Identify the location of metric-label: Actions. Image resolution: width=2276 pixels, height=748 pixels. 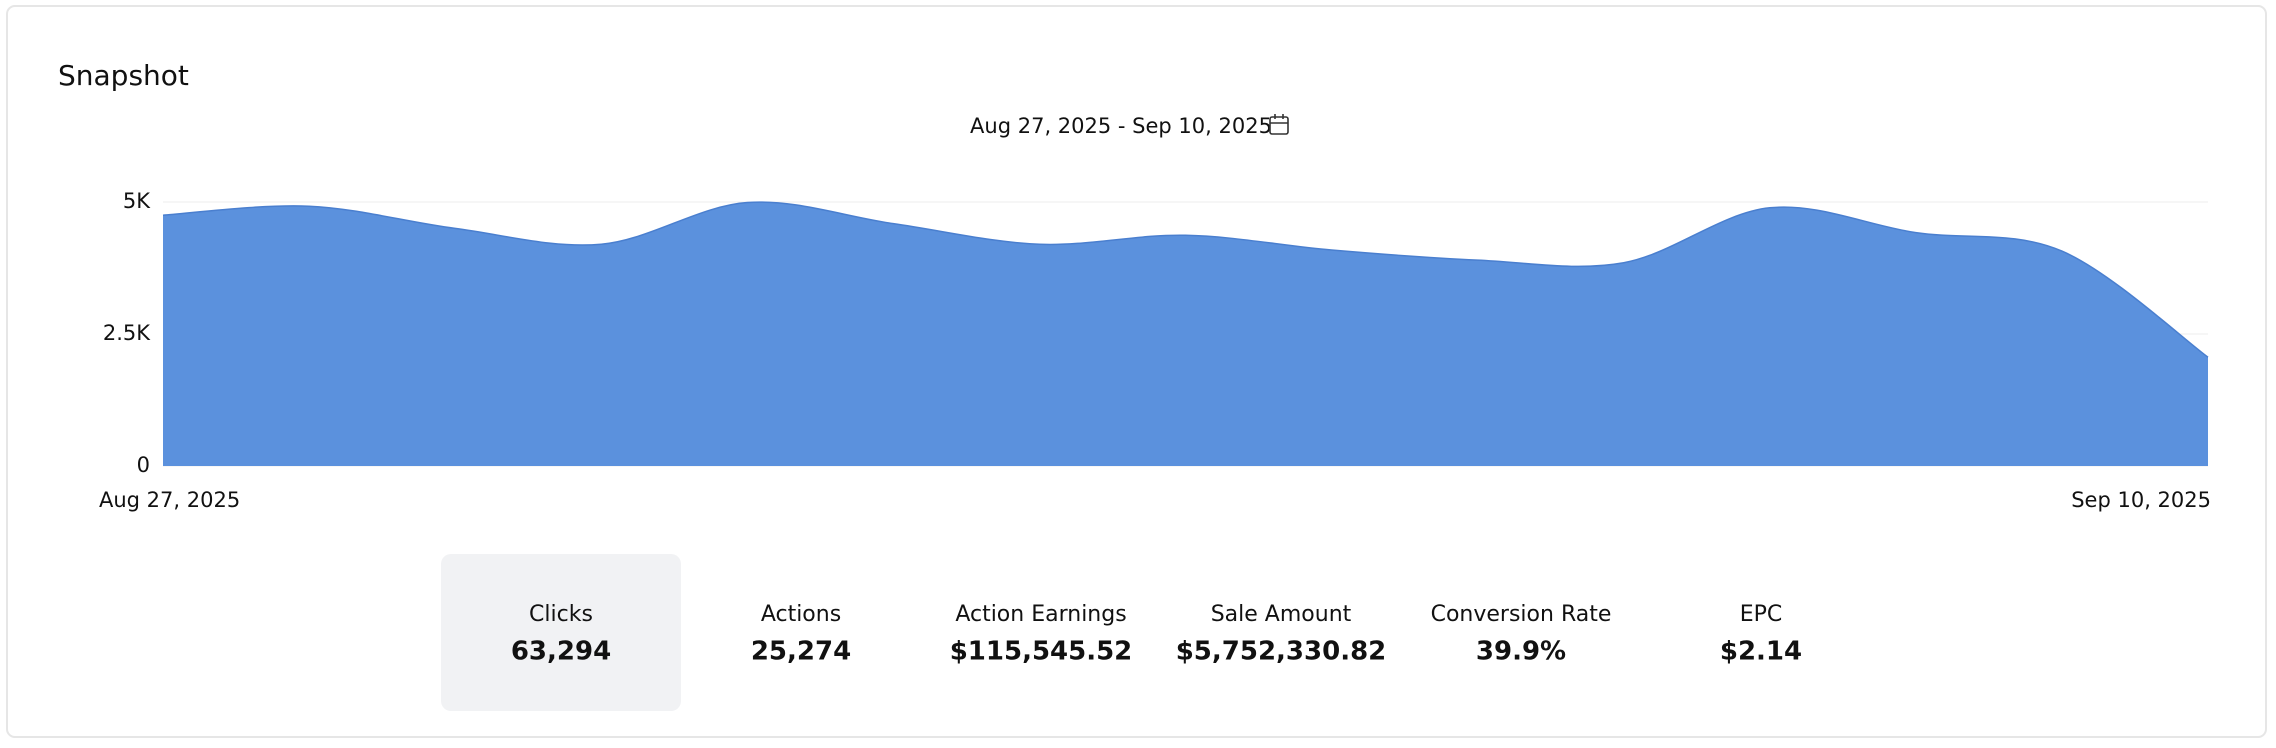
(801, 614).